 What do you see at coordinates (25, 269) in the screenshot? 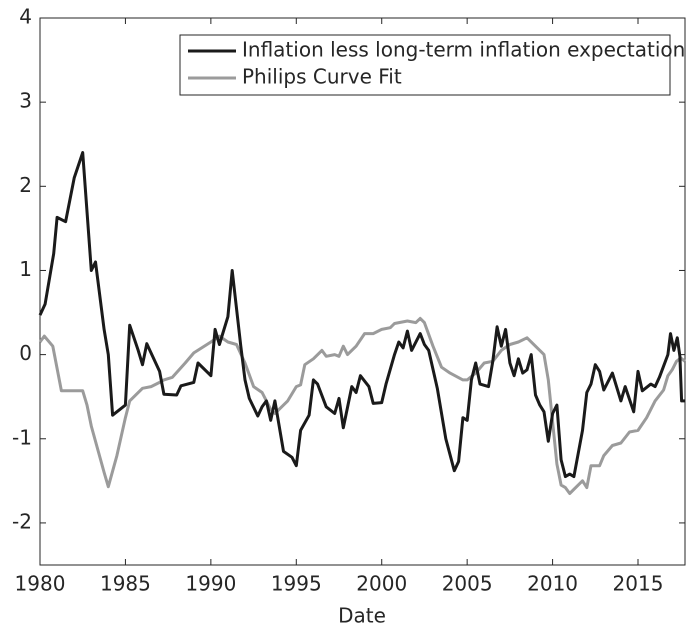
I see `y-tick-label: 1` at bounding box center [25, 269].